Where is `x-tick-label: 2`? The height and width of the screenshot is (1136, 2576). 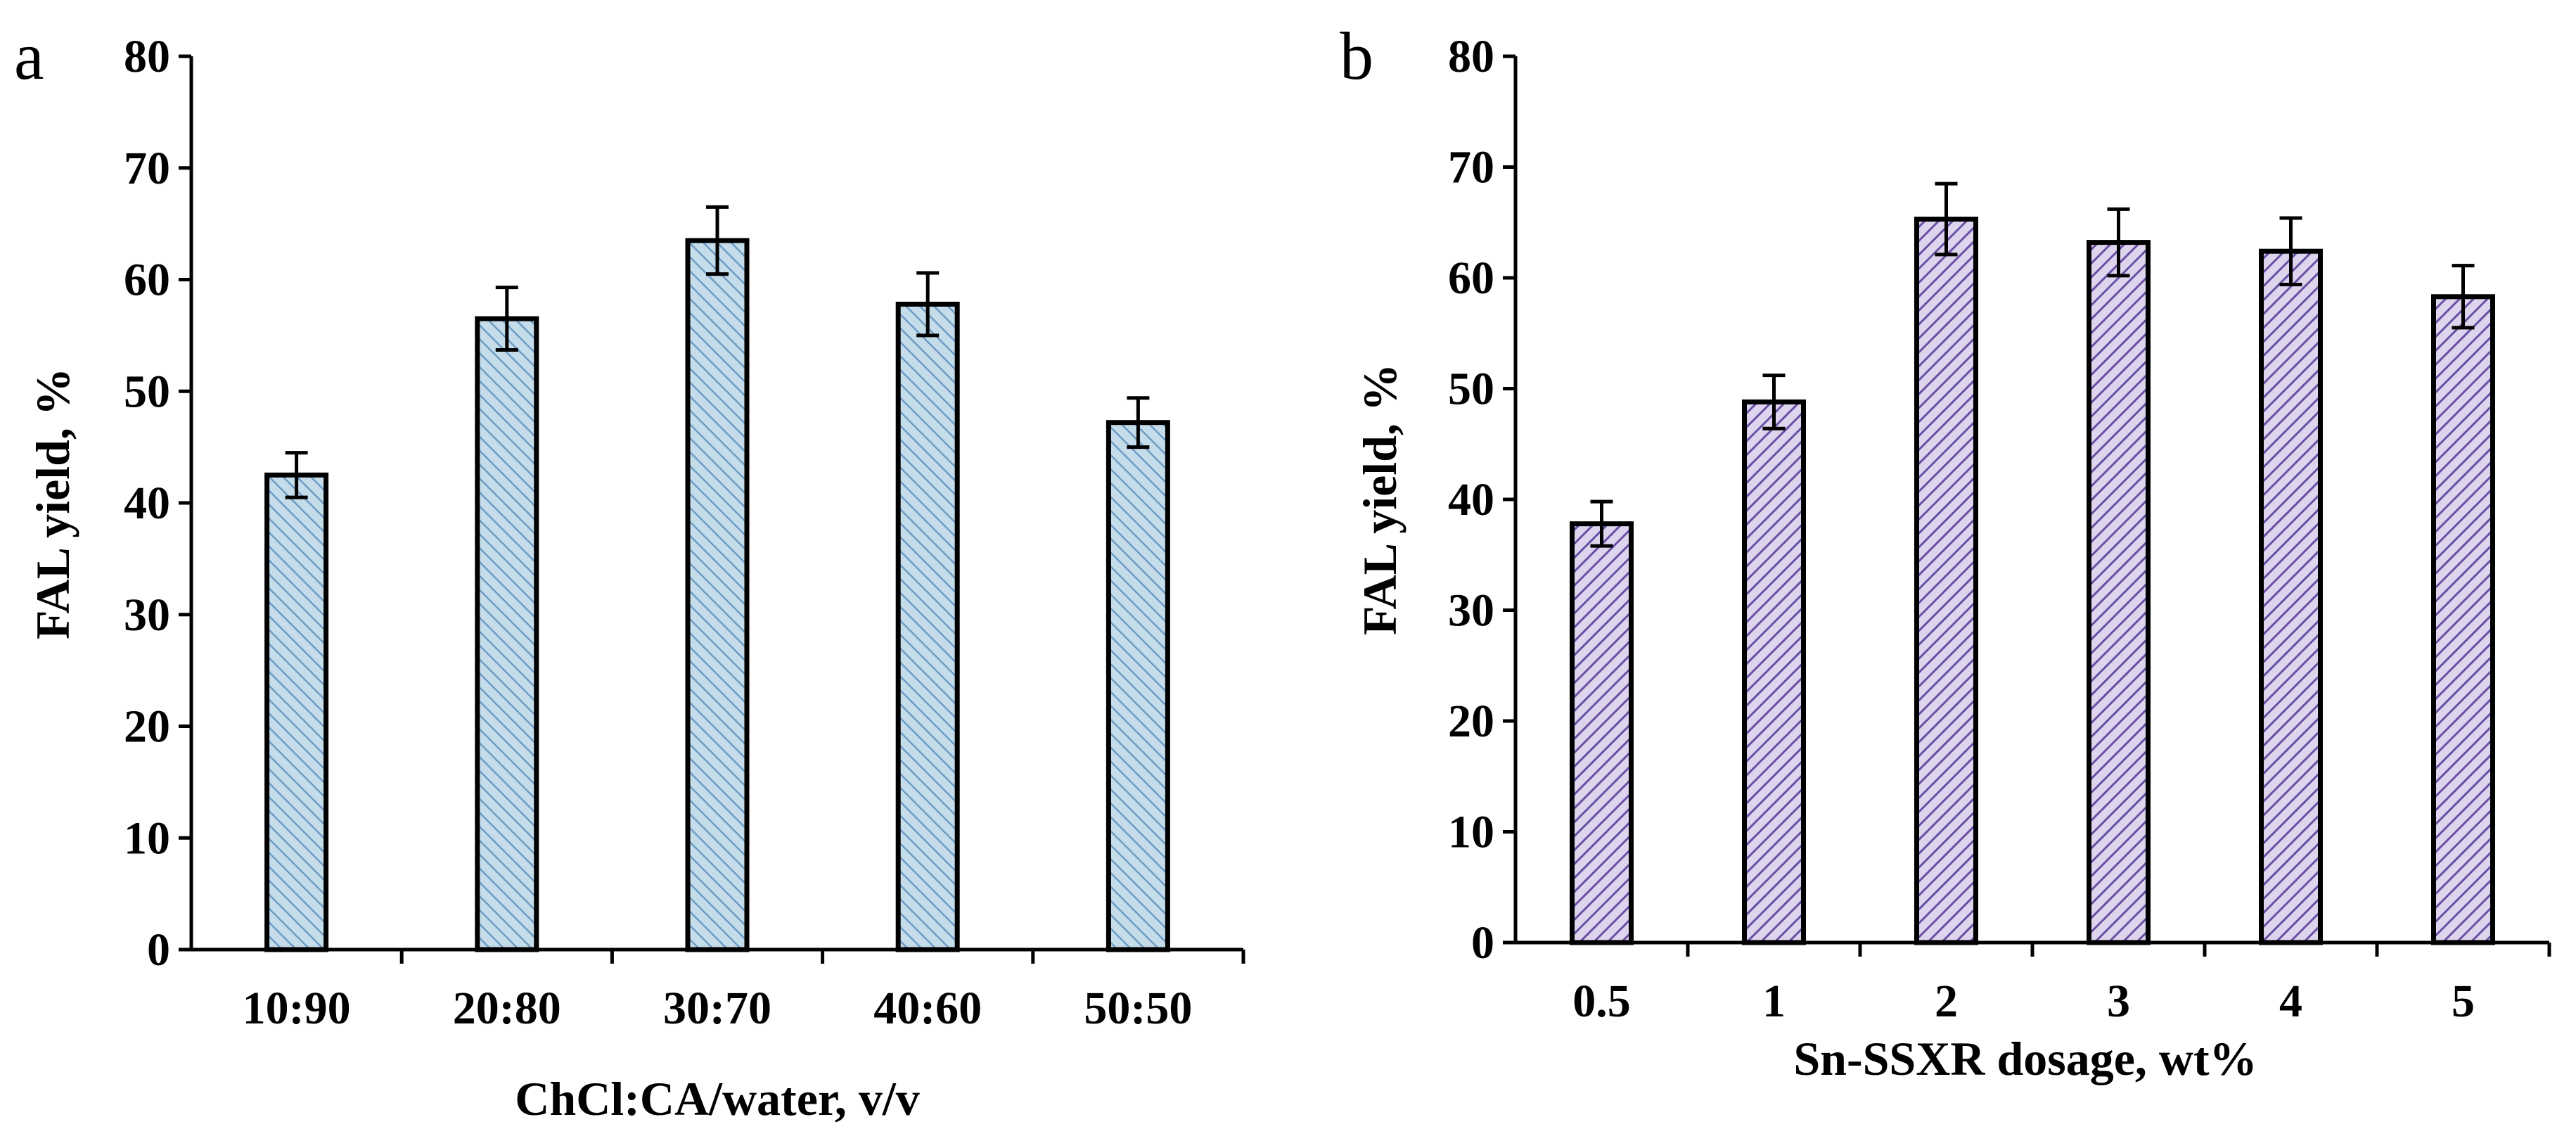
x-tick-label: 2 is located at coordinates (1946, 1001).